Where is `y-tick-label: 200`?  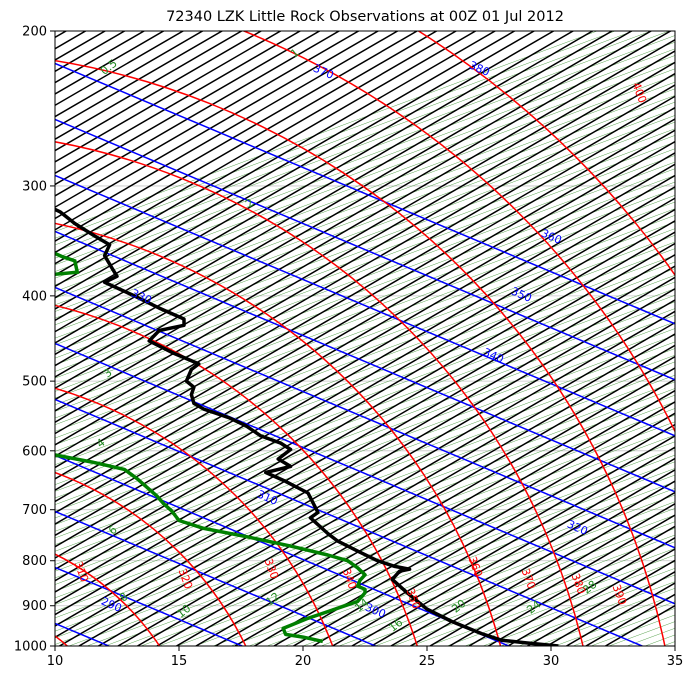 y-tick-label: 200 is located at coordinates (34, 32).